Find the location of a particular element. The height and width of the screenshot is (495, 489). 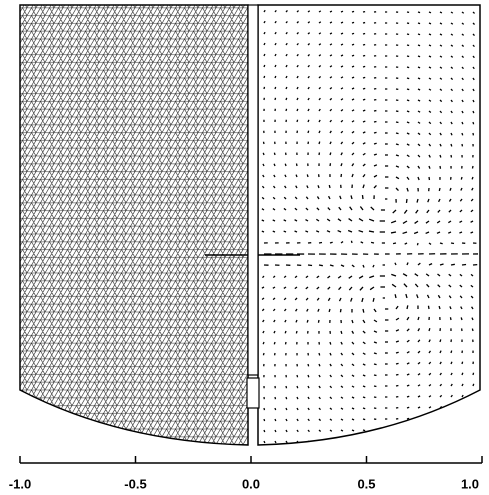

x-tick-label: -1.0 is located at coordinates (20, 483).